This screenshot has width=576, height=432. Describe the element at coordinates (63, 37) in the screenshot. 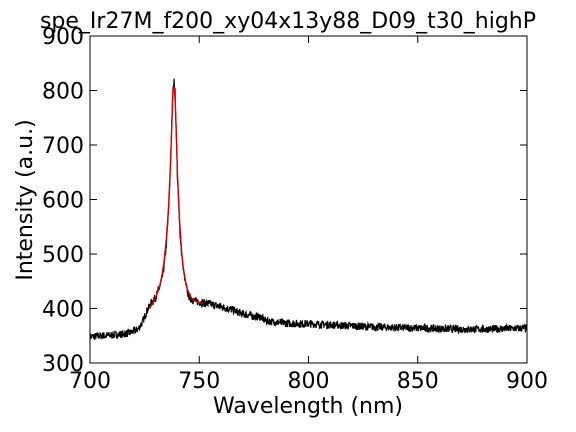

I see `y-tick-label: 900` at that location.